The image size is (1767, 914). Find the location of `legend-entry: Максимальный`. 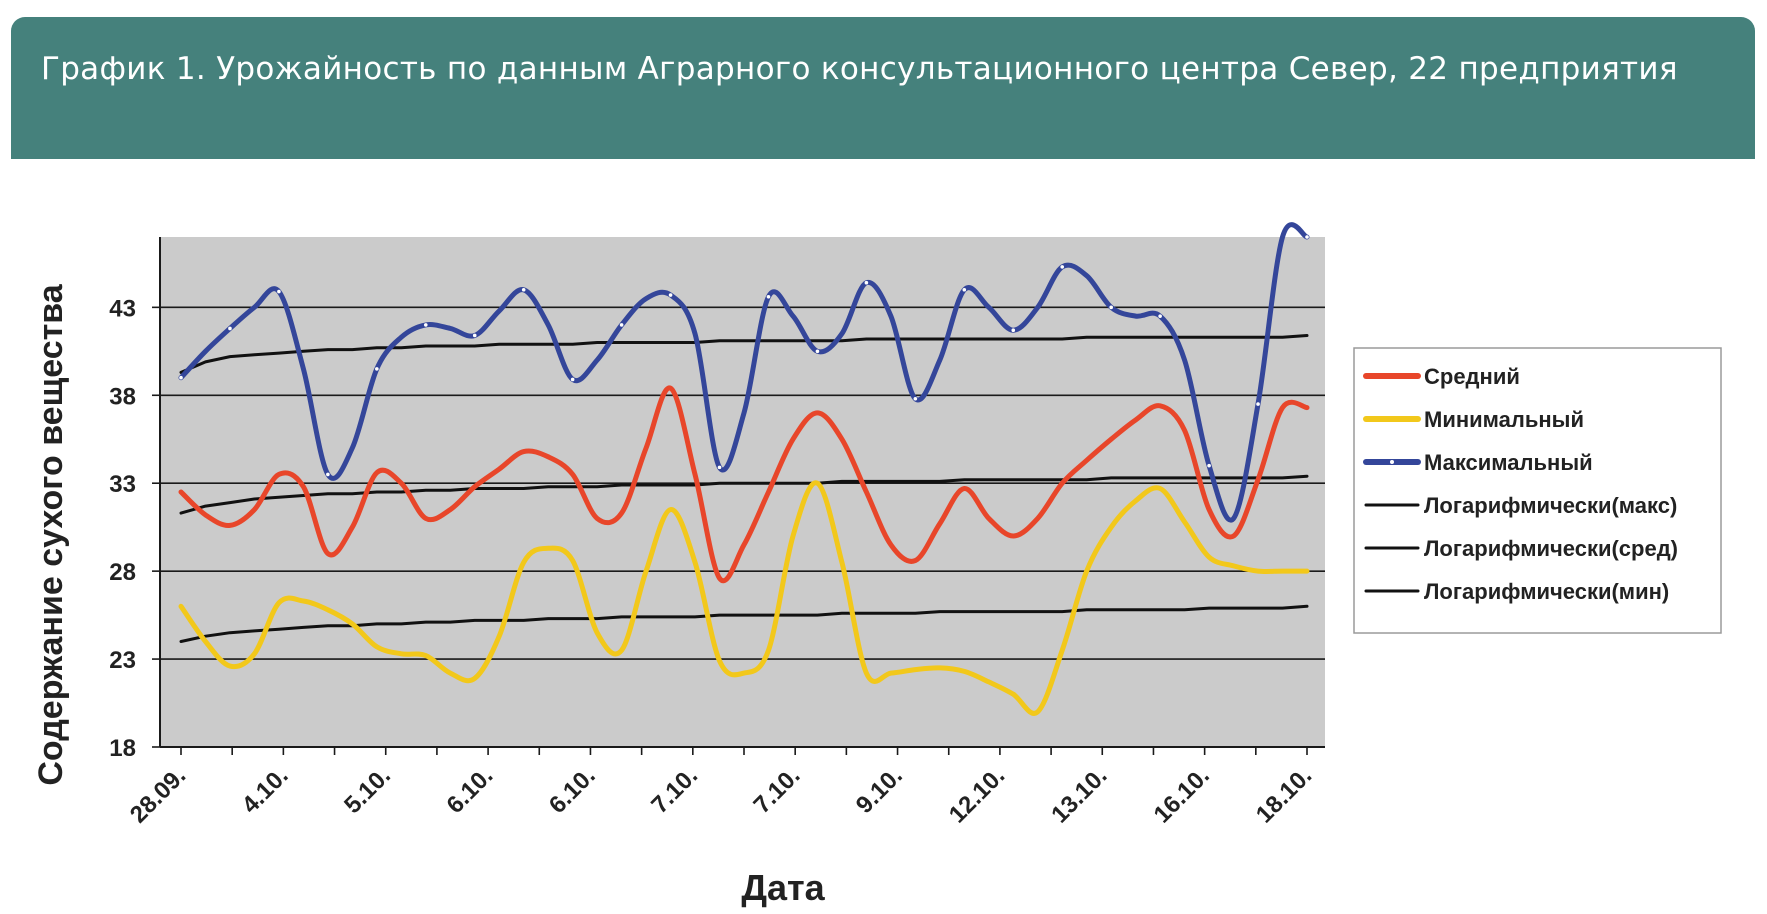

legend-entry: Максимальный is located at coordinates (1478, 462).